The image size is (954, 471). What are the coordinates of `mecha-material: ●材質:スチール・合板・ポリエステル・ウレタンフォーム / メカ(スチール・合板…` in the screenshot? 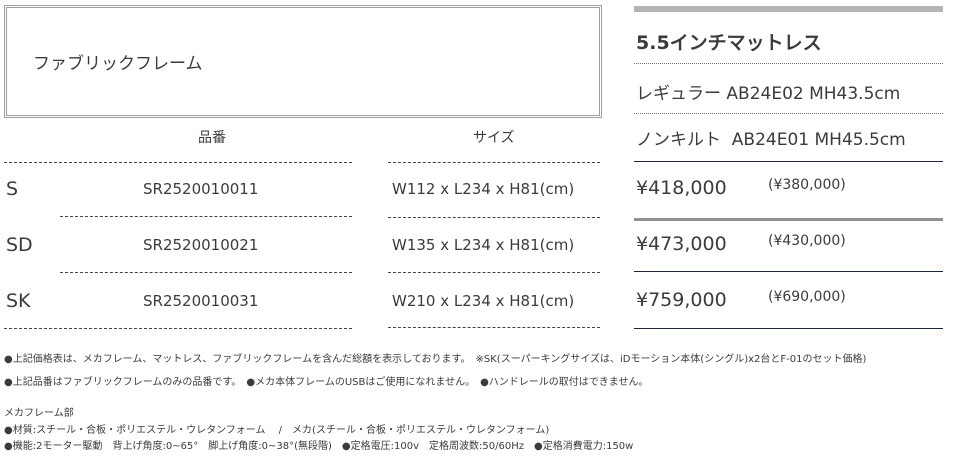 It's located at (277, 430).